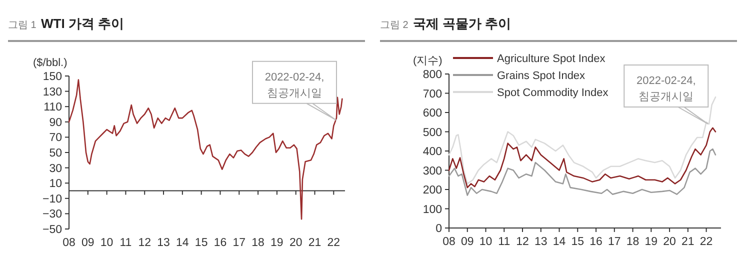 The image size is (743, 272). What do you see at coordinates (432, 94) in the screenshot?
I see `y-tick-label: 700` at bounding box center [432, 94].